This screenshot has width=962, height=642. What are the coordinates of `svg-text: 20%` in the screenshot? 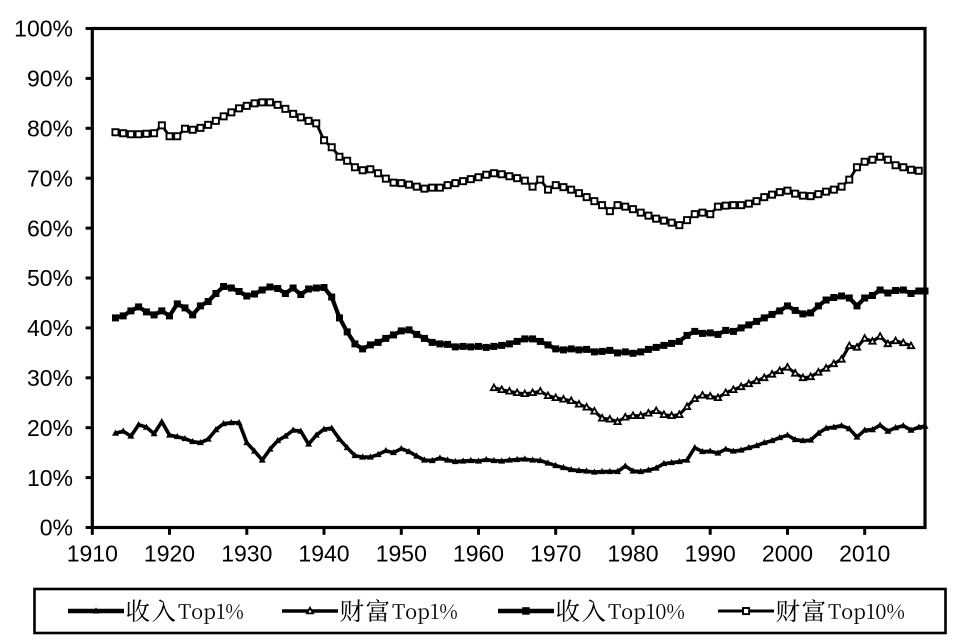 It's located at (50, 428).